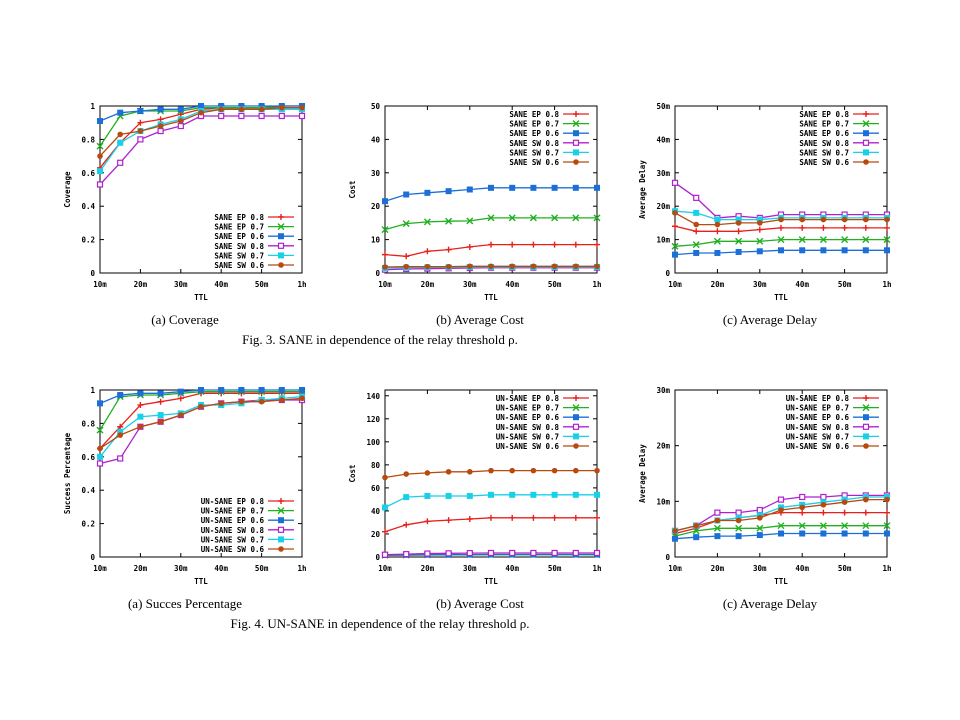  Describe the element at coordinates (534, 152) in the screenshot. I see `legend-label: SANE SW 0.7` at that location.